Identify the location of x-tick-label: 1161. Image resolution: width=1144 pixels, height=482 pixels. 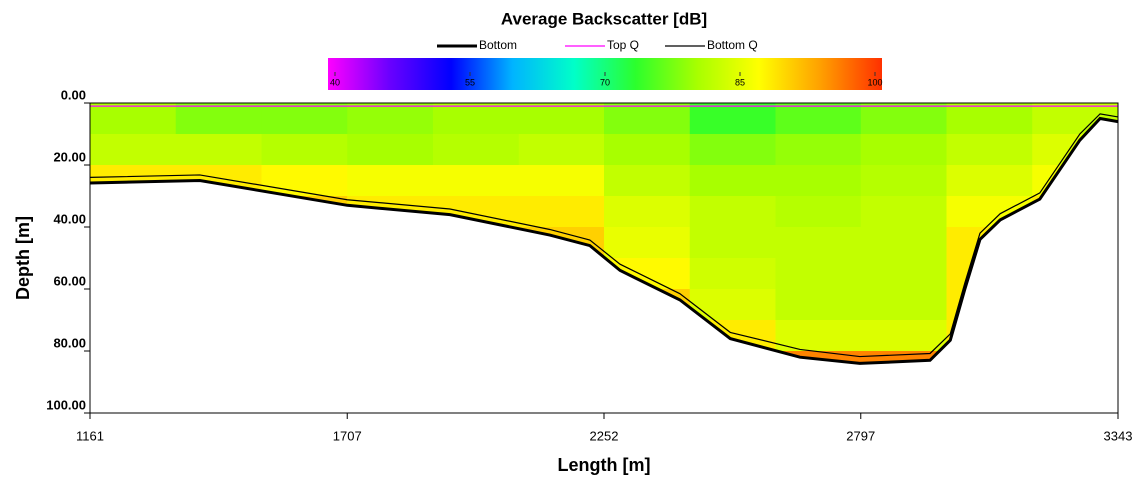
(90, 435).